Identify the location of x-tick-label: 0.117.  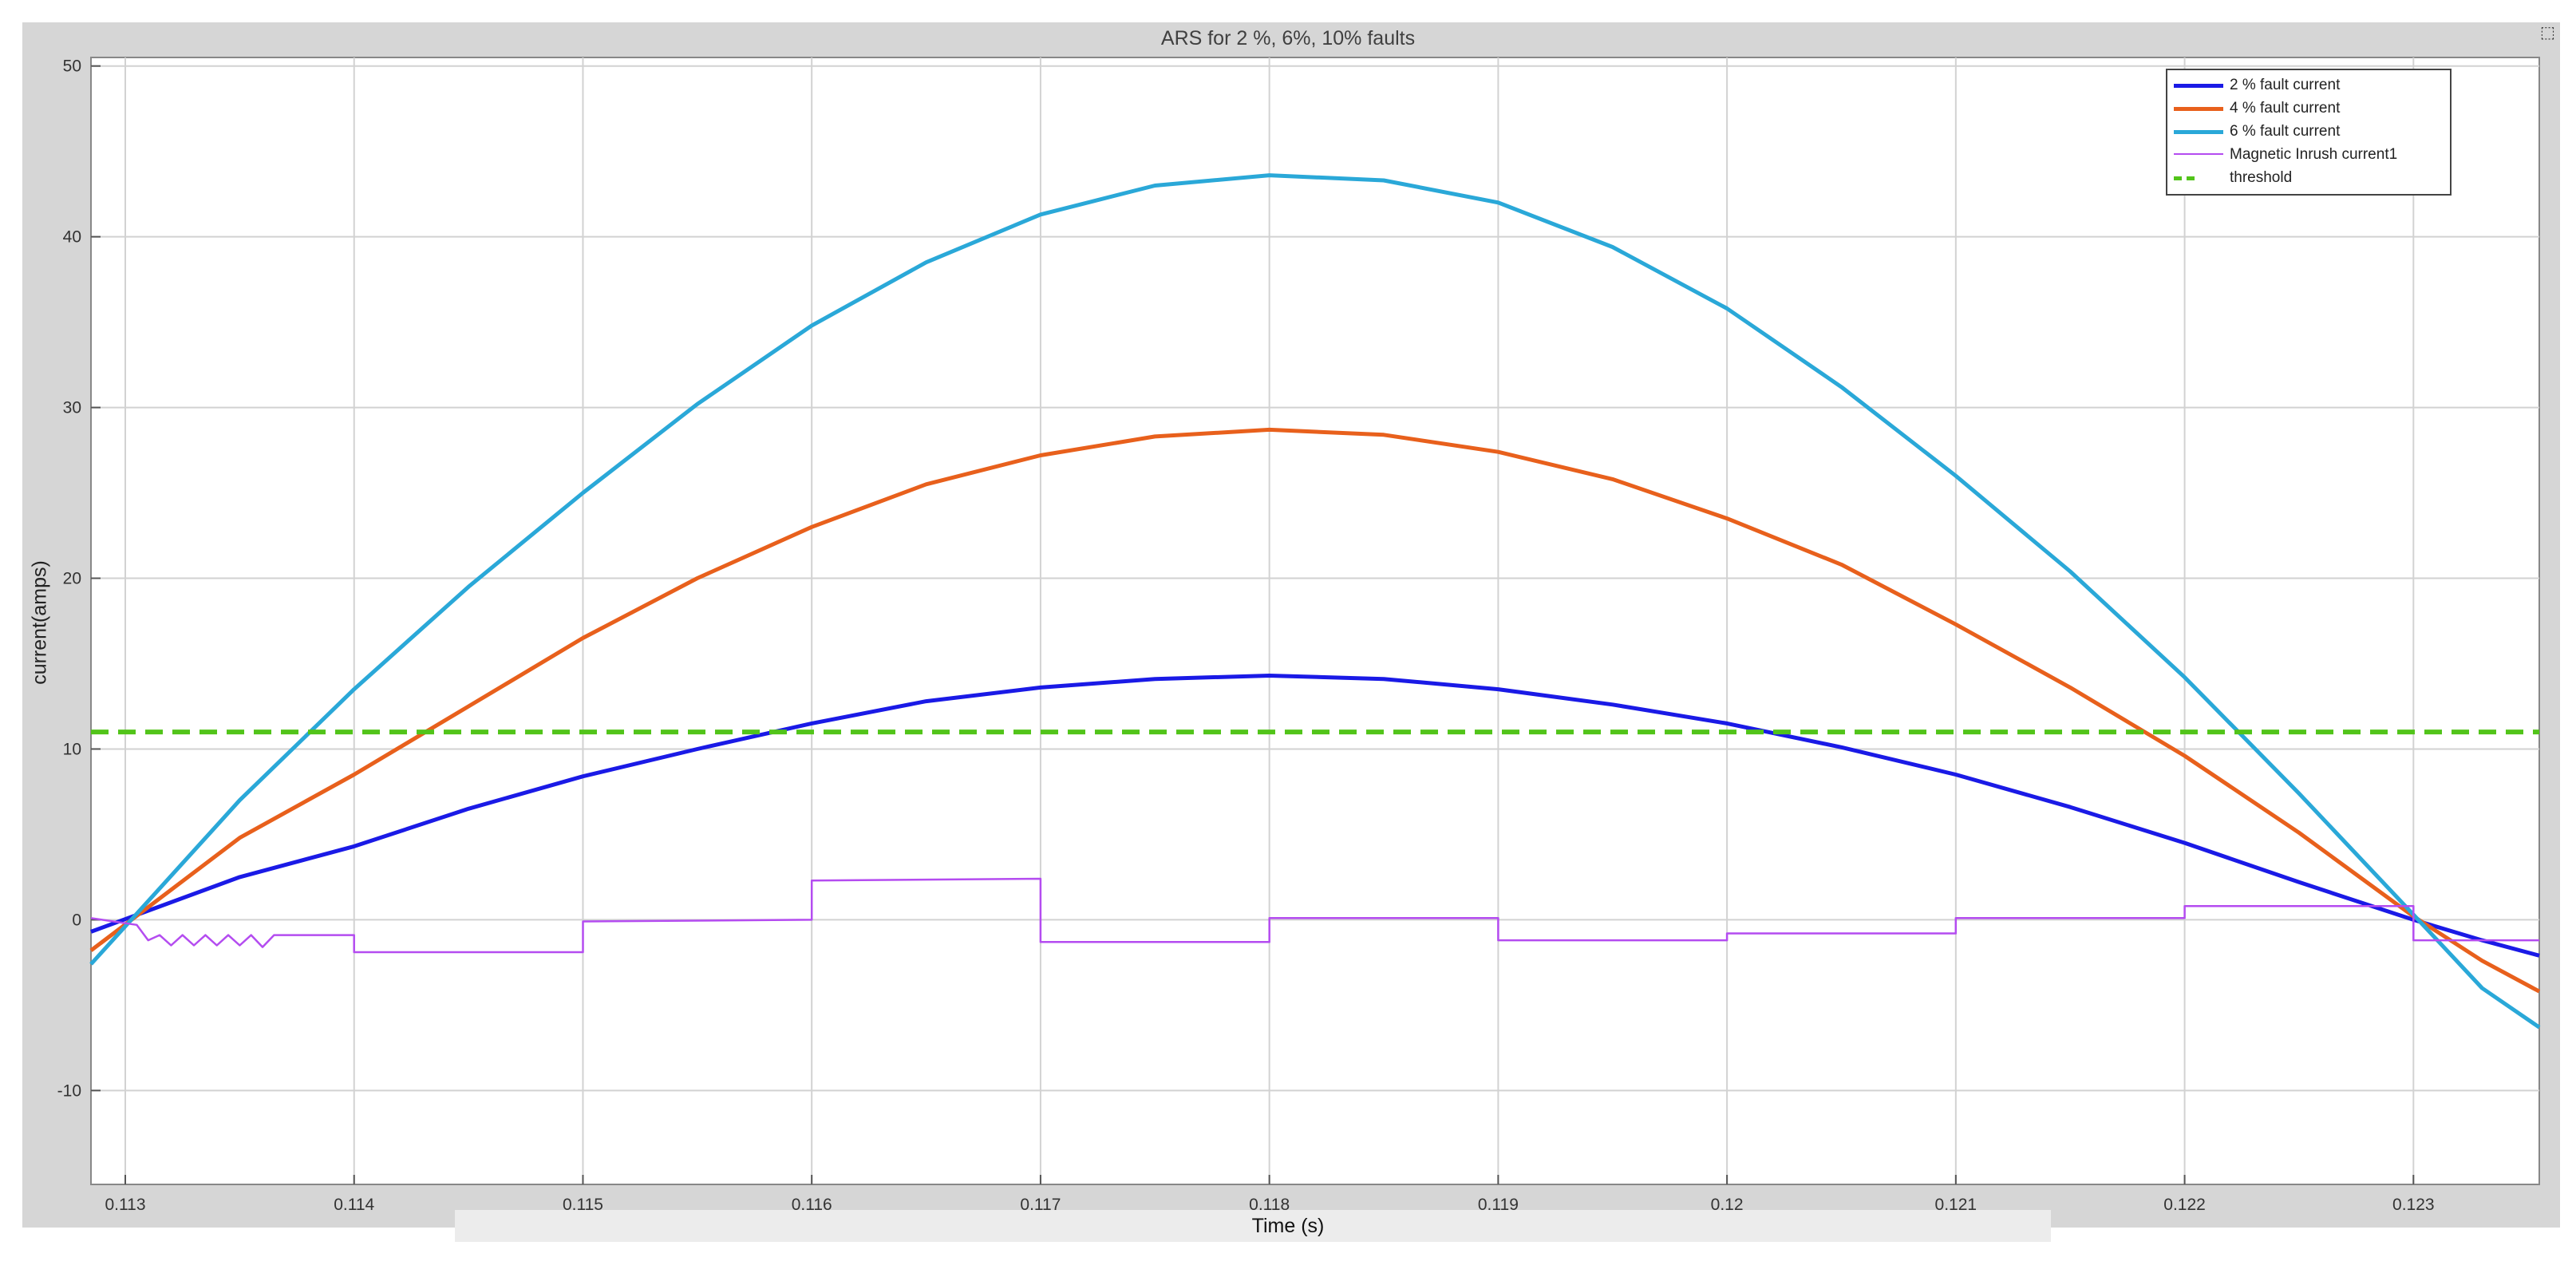
(1040, 1205).